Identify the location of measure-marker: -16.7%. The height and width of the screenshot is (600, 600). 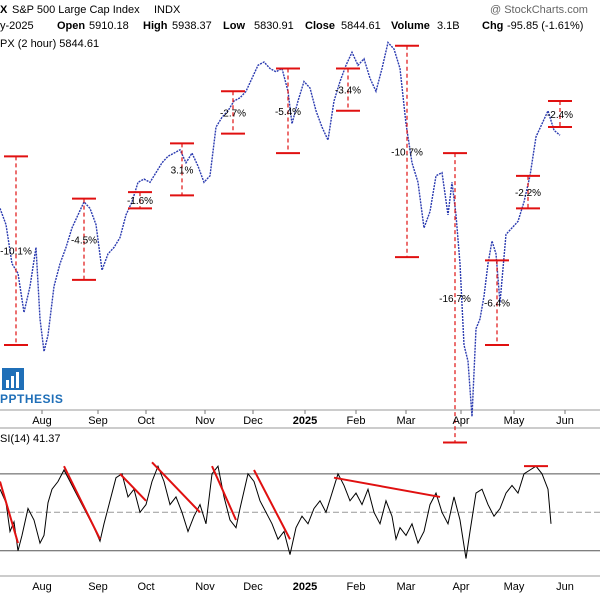
(455, 298).